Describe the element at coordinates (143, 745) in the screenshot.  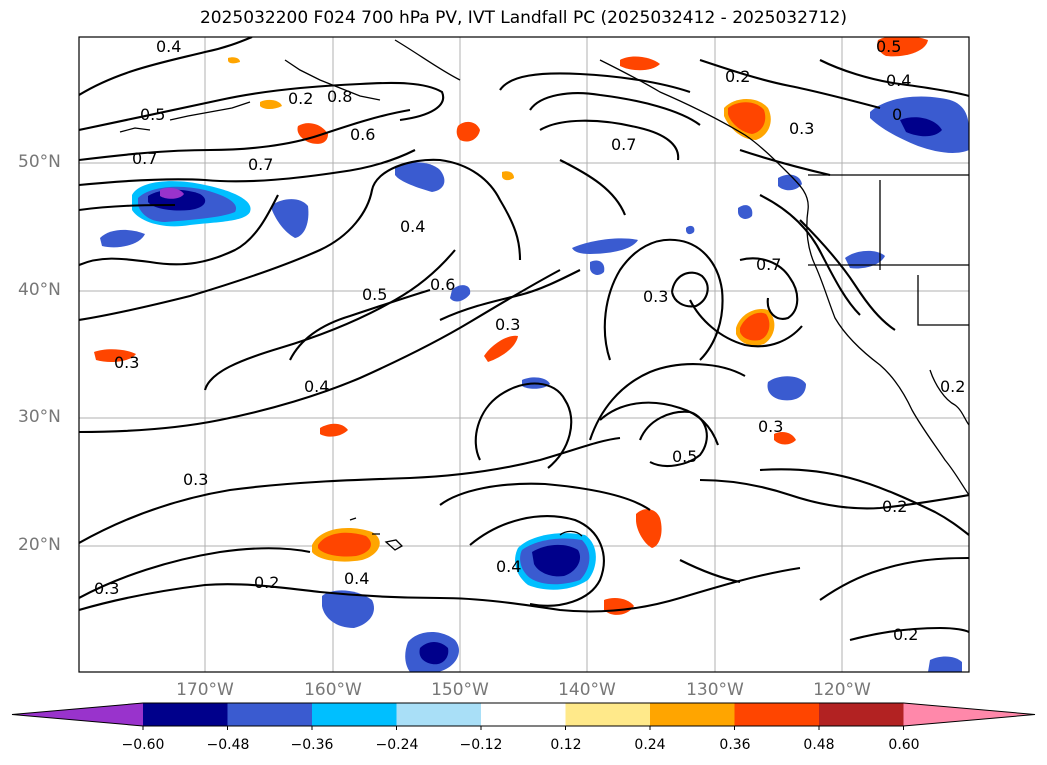
I see `colorbar-tick-label: −0.60` at that location.